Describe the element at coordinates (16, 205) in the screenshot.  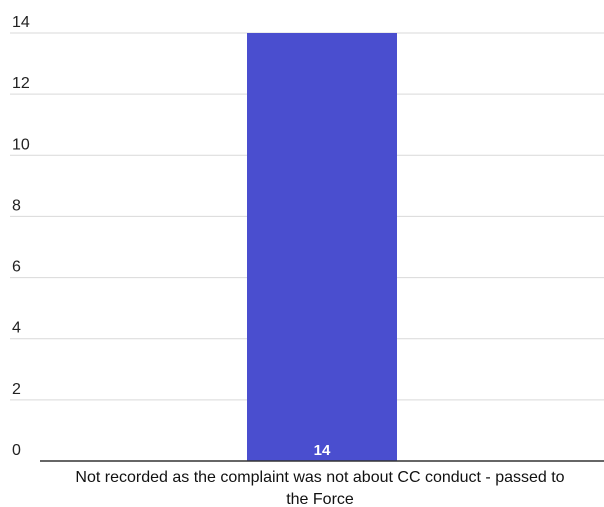
I see `y-tick-label: 8` at that location.